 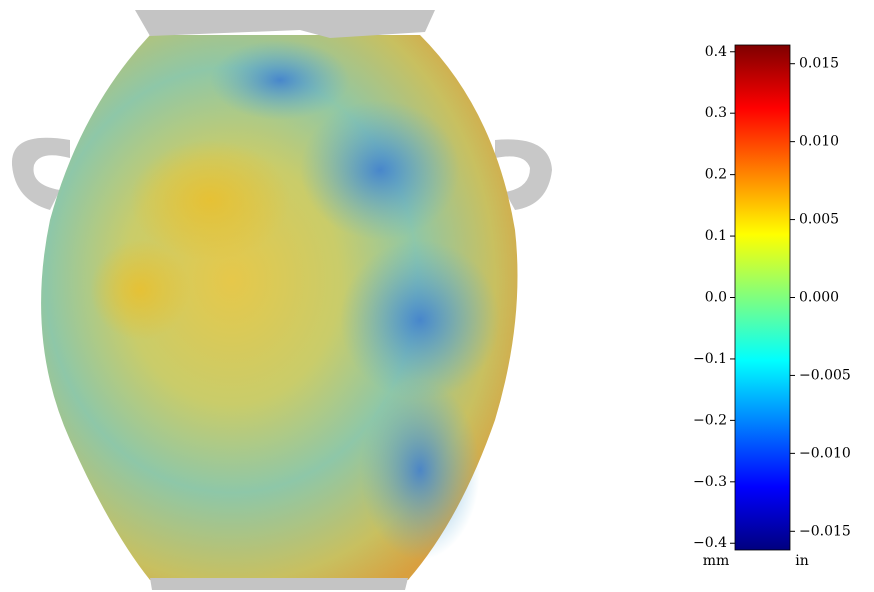 I want to click on y2-tick-label: 0.010, so click(x=819, y=142).